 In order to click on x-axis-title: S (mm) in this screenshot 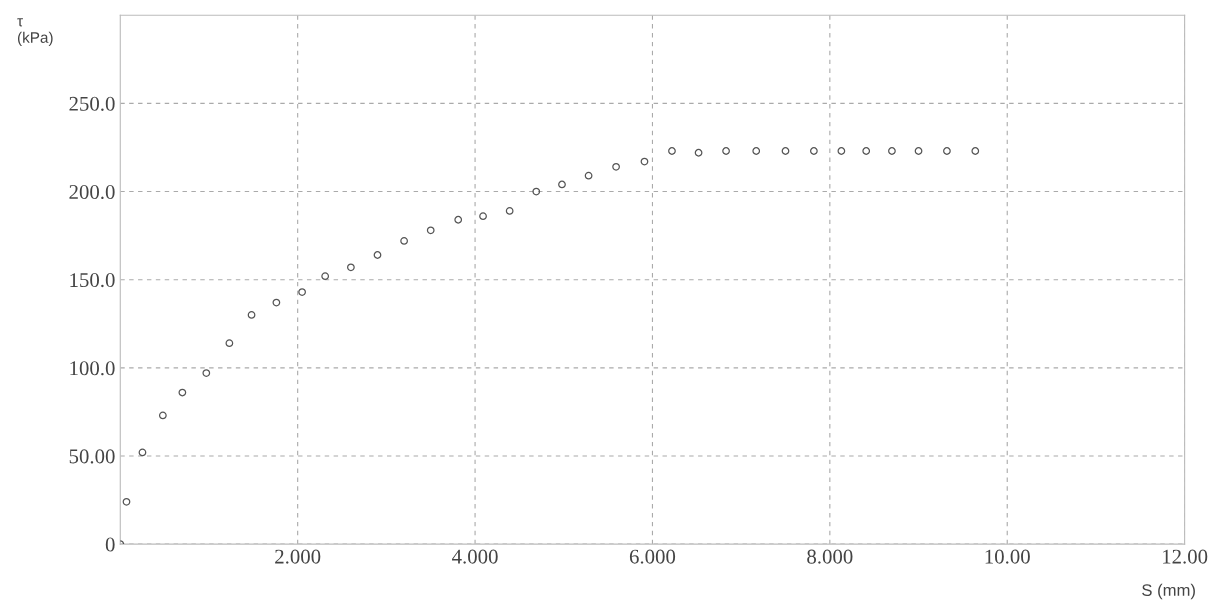, I will do `click(1168, 591)`.